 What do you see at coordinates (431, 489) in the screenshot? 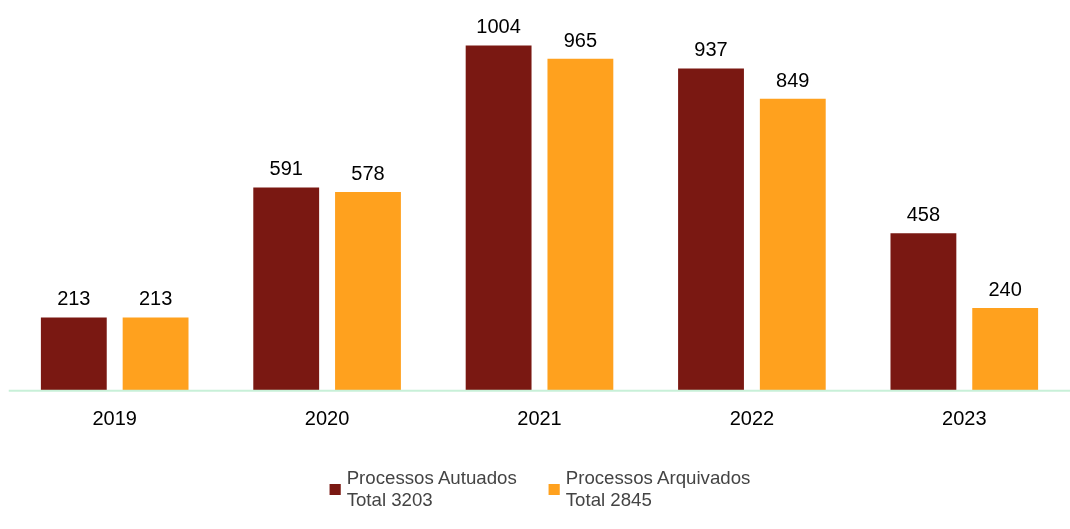
I see `legend-label: Processos Autuados Total 3203` at bounding box center [431, 489].